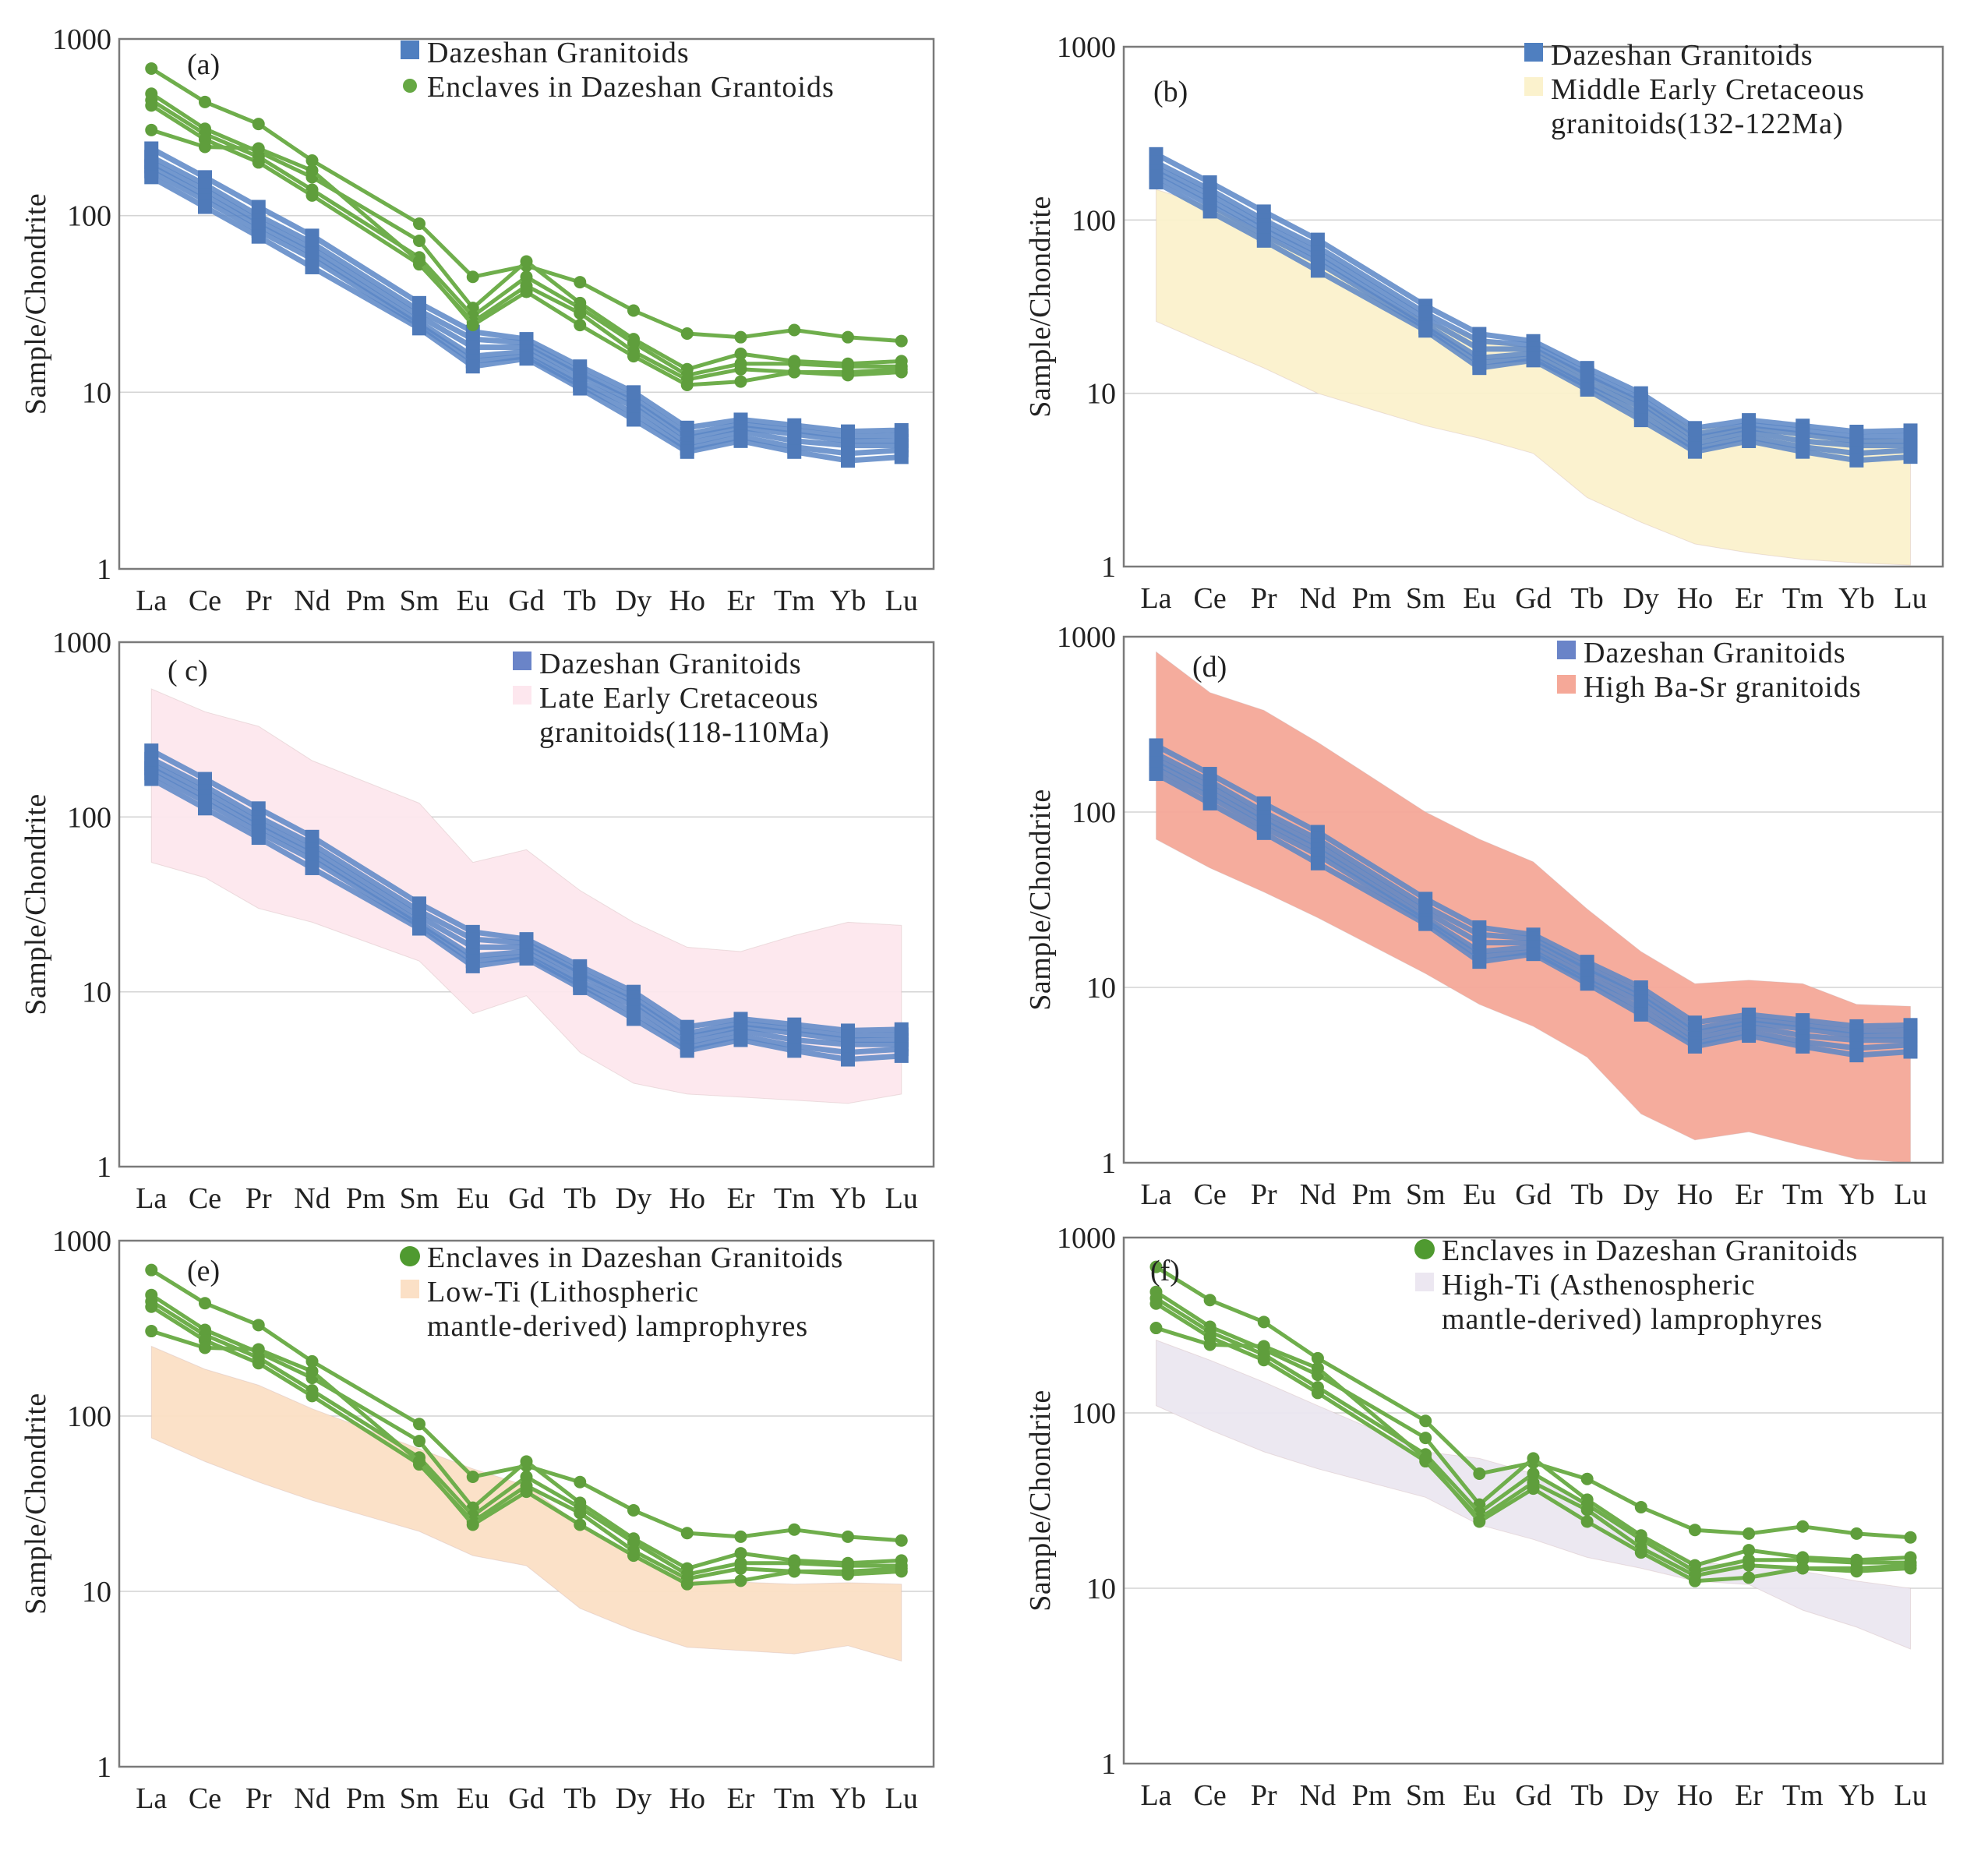  What do you see at coordinates (1318, 1194) in the screenshot?
I see `x-tick-label: Nd` at bounding box center [1318, 1194].